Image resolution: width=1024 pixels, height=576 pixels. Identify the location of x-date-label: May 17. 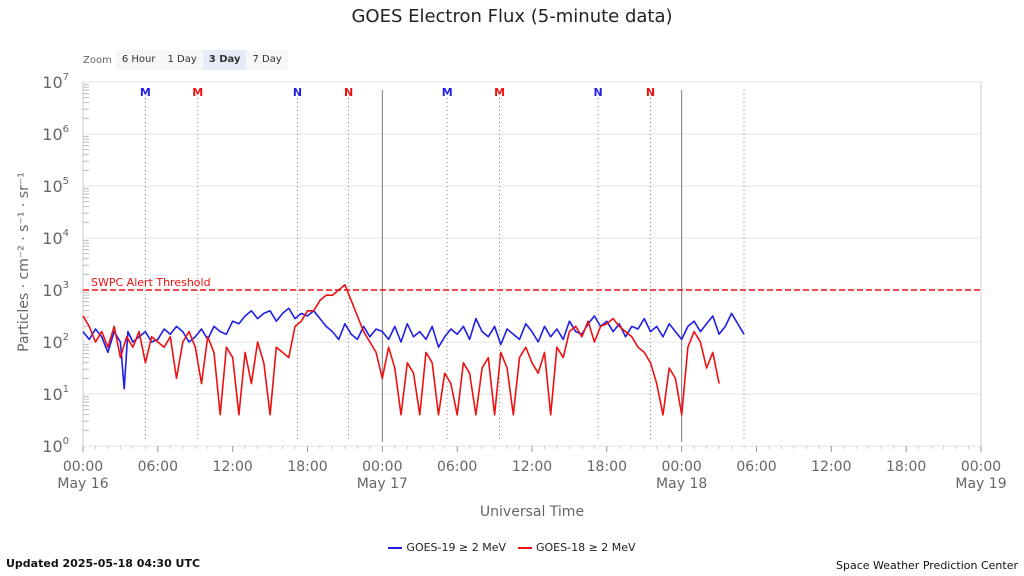
(382, 484).